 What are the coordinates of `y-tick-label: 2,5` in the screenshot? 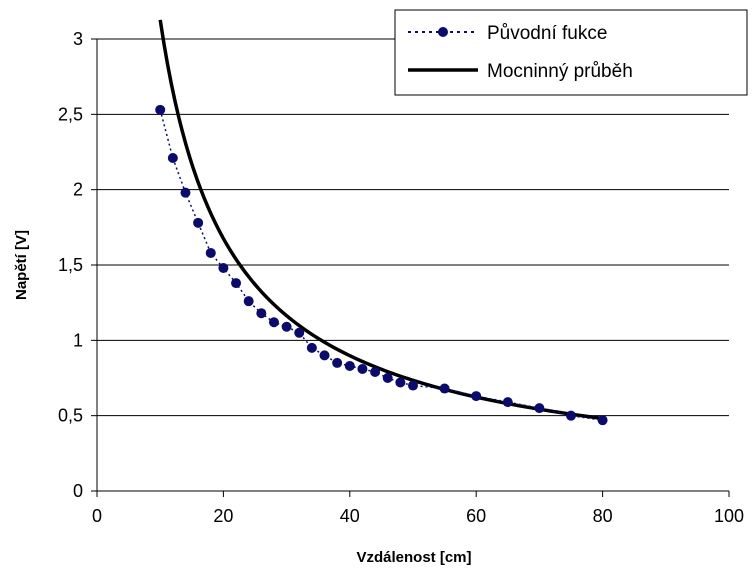 It's located at (70, 114).